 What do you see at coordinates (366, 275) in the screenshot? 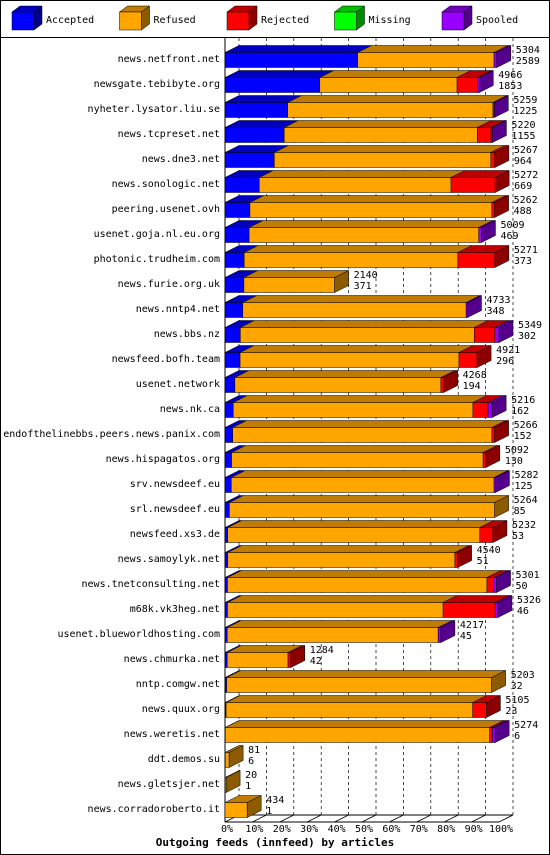
I see `total-label: 2140` at bounding box center [366, 275].